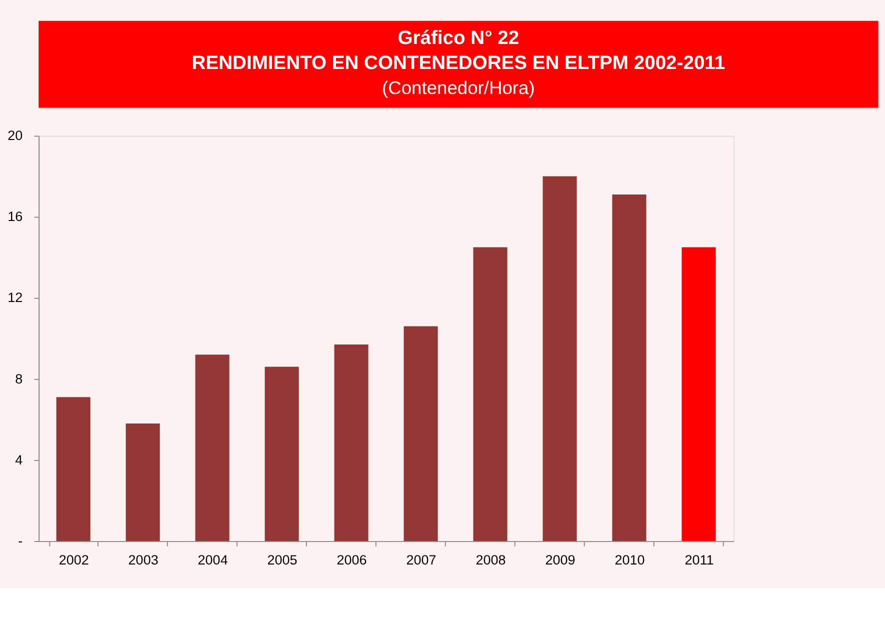 The height and width of the screenshot is (621, 885). I want to click on y-tick-label: 12, so click(15, 298).